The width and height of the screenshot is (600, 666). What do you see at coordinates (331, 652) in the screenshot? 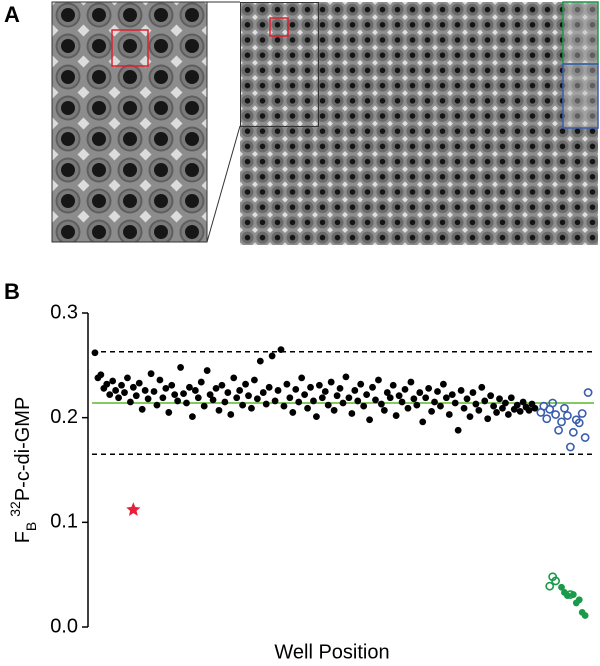
I see `x-axis-label: Well Position` at bounding box center [331, 652].